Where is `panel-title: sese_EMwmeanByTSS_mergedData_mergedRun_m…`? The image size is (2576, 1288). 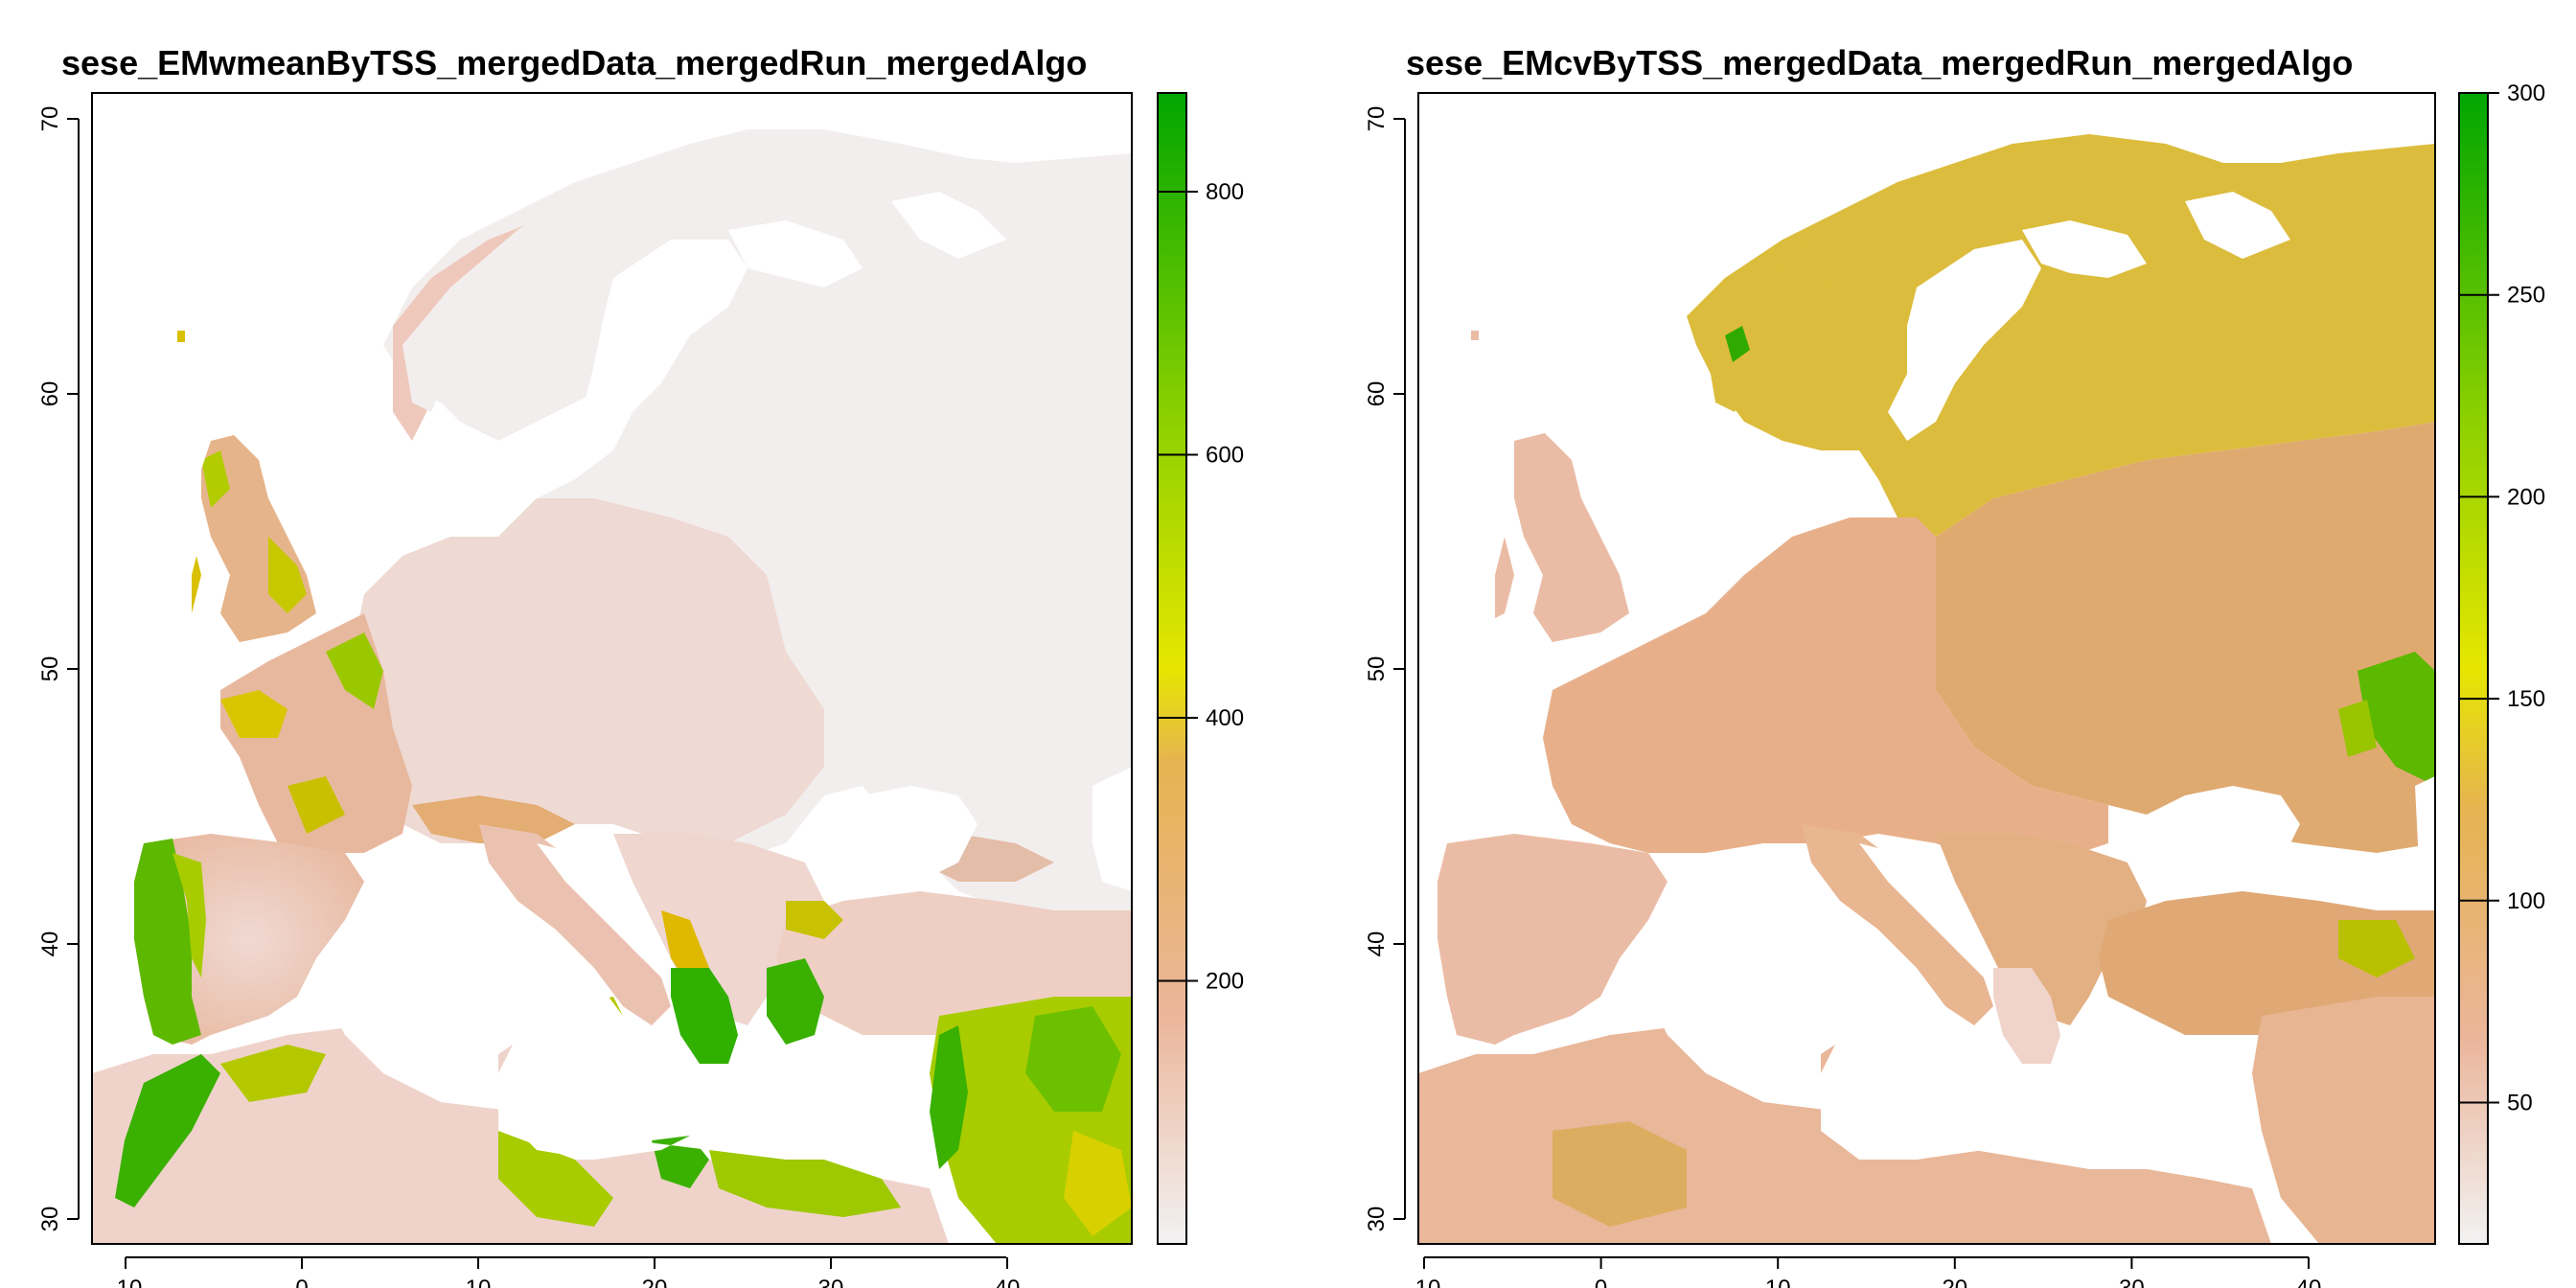 panel-title: sese_EMwmeanByTSS_mergedData_mergedRun_m… is located at coordinates (574, 63).